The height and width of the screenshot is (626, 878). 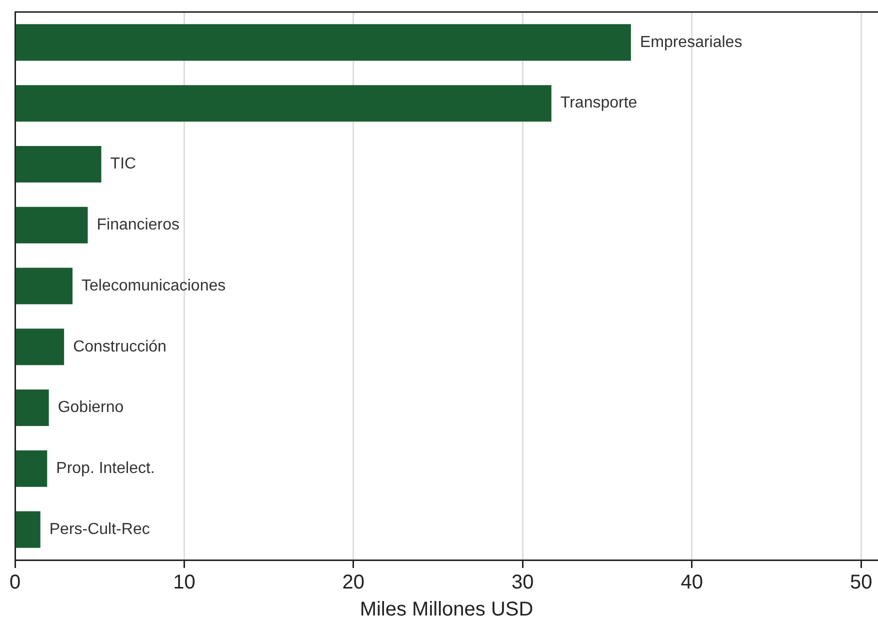 I want to click on x-tick-label: 30, so click(x=523, y=583).